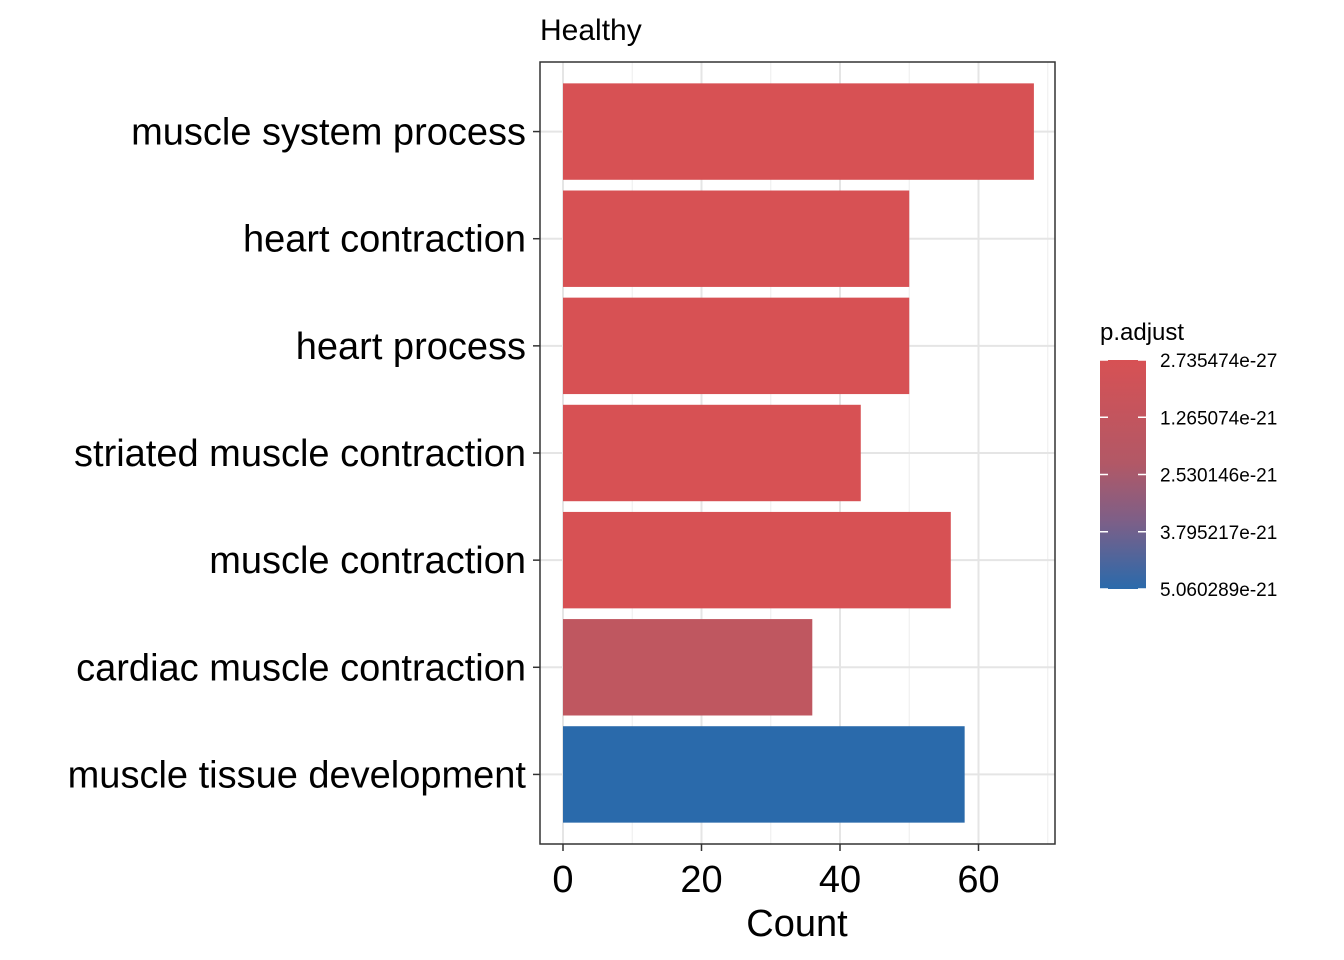 The image size is (1344, 960). I want to click on legend-label: 5.060289e-21, so click(1218, 590).